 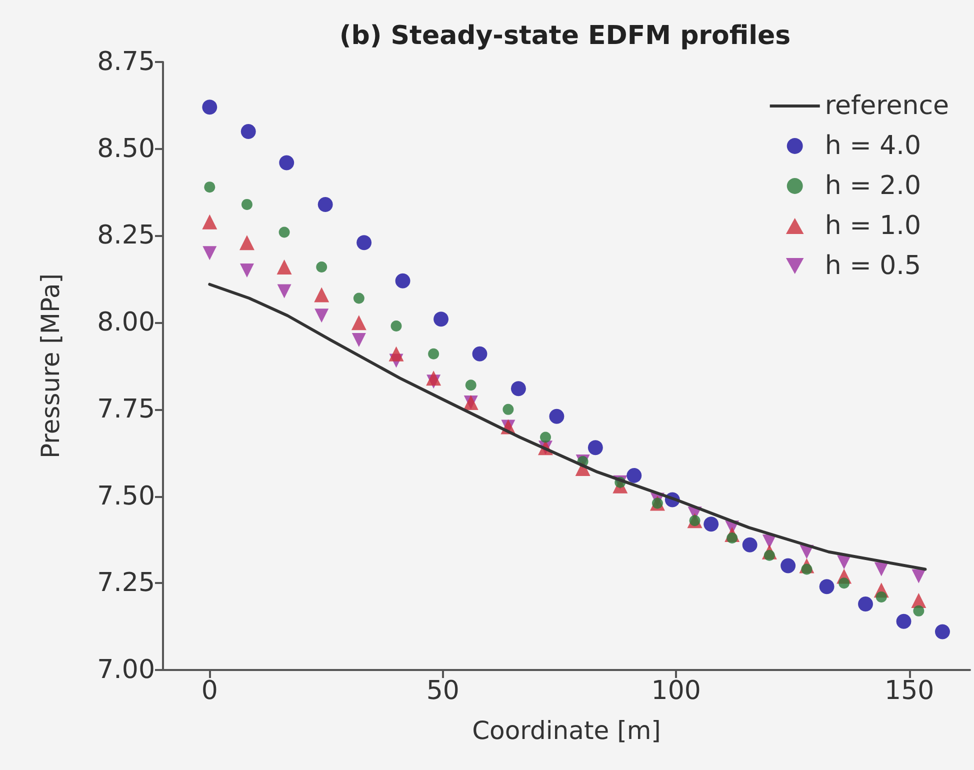 What do you see at coordinates (126, 583) in the screenshot?
I see `y-tick-label: 7.25` at bounding box center [126, 583].